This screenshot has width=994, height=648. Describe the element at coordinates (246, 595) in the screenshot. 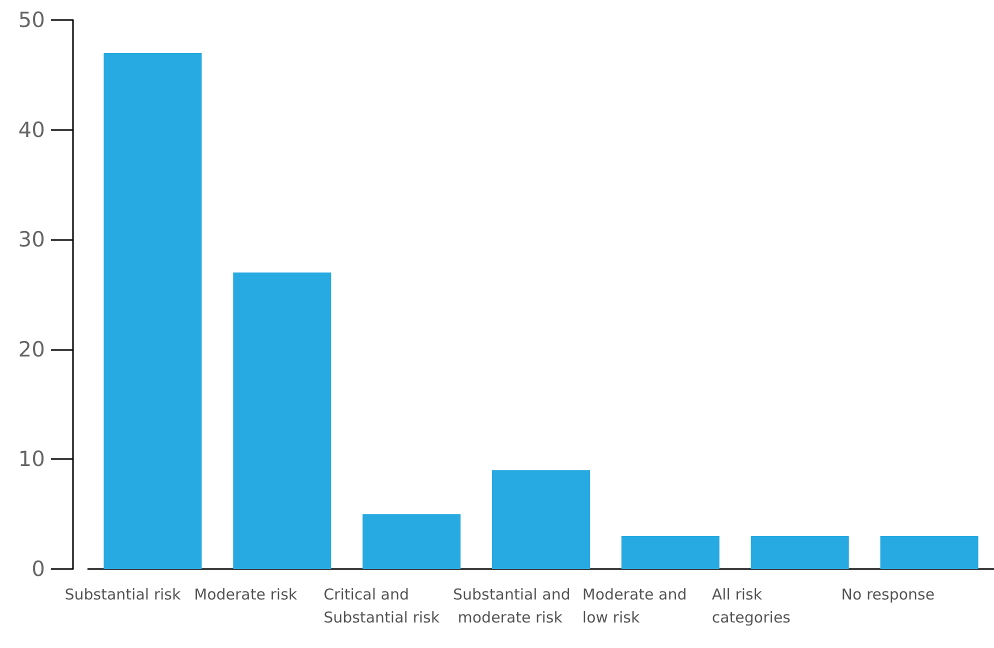

I see `x-tick-label: Moderate risk` at that location.